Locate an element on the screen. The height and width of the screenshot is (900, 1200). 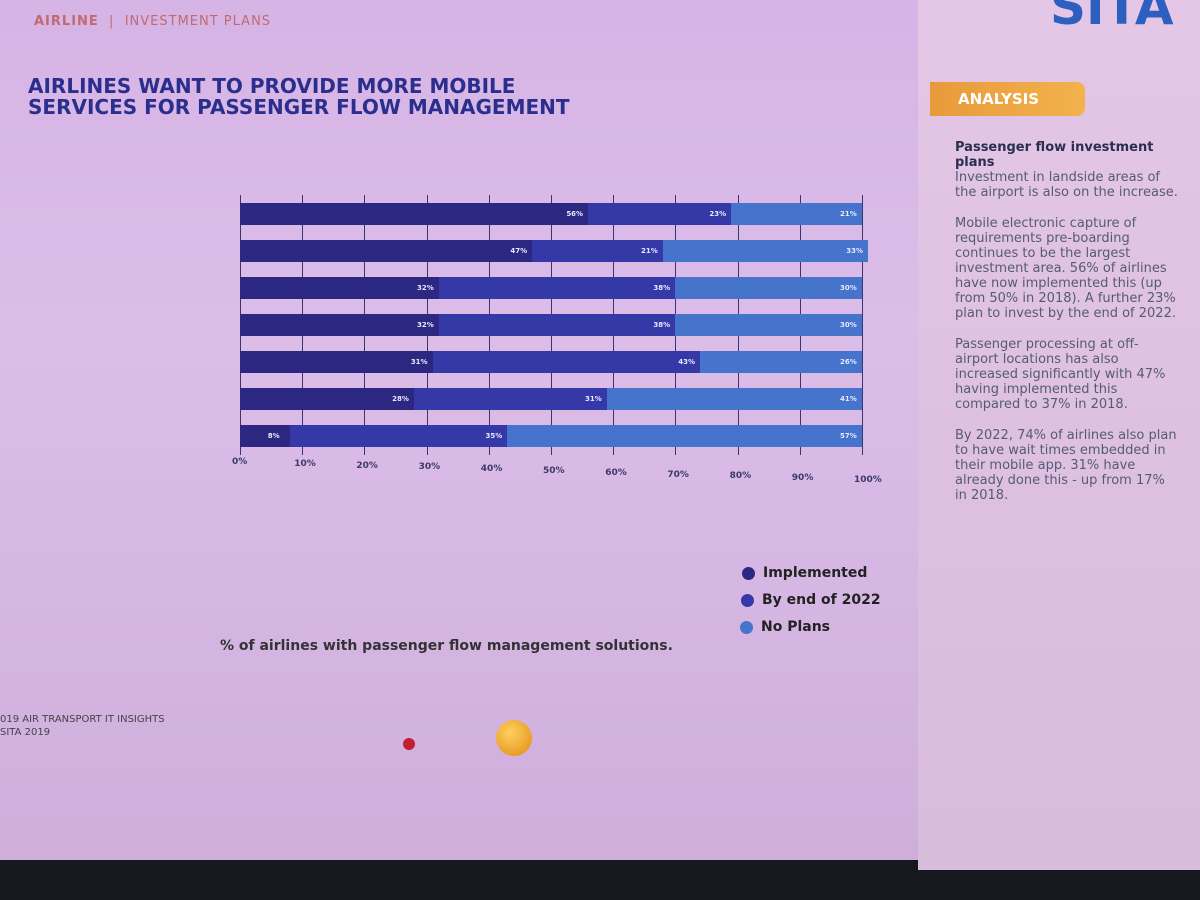
legend-entry: No Plans is located at coordinates (785, 627).